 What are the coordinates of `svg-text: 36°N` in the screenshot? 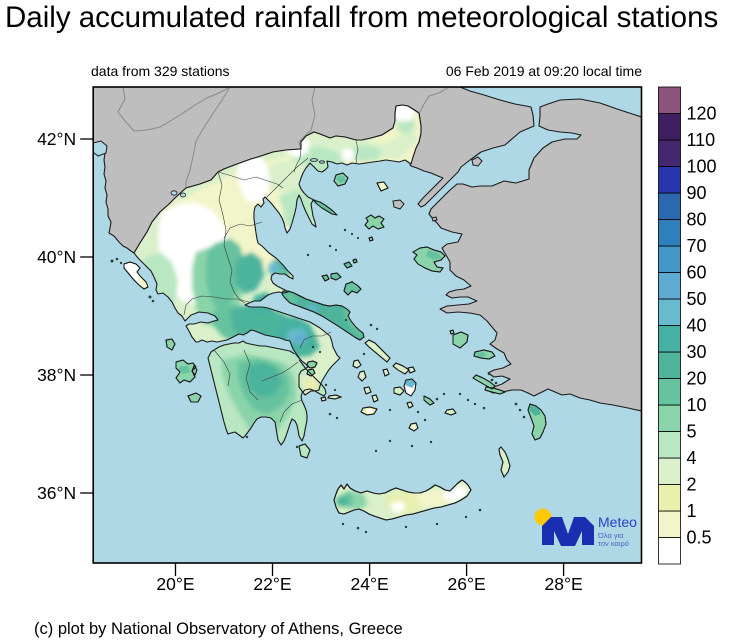 It's located at (56, 493).